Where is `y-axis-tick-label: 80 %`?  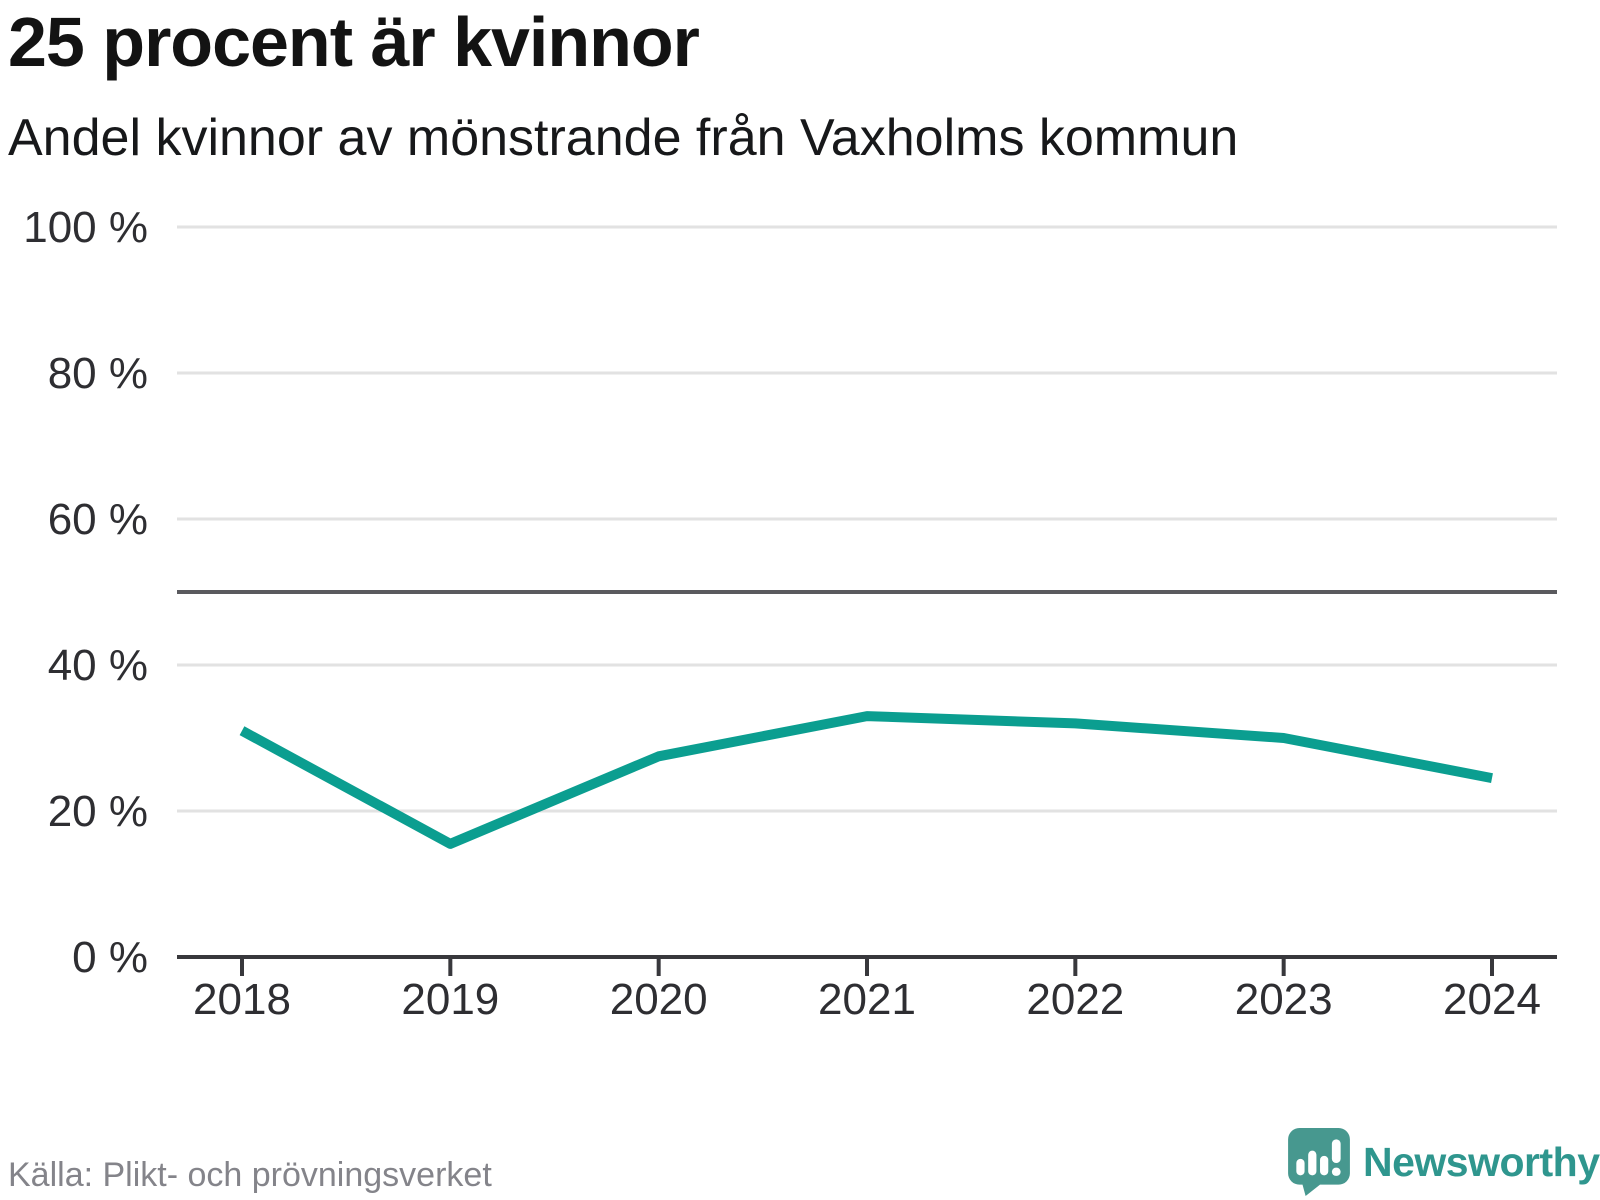 y-axis-tick-label: 80 % is located at coordinates (98, 373).